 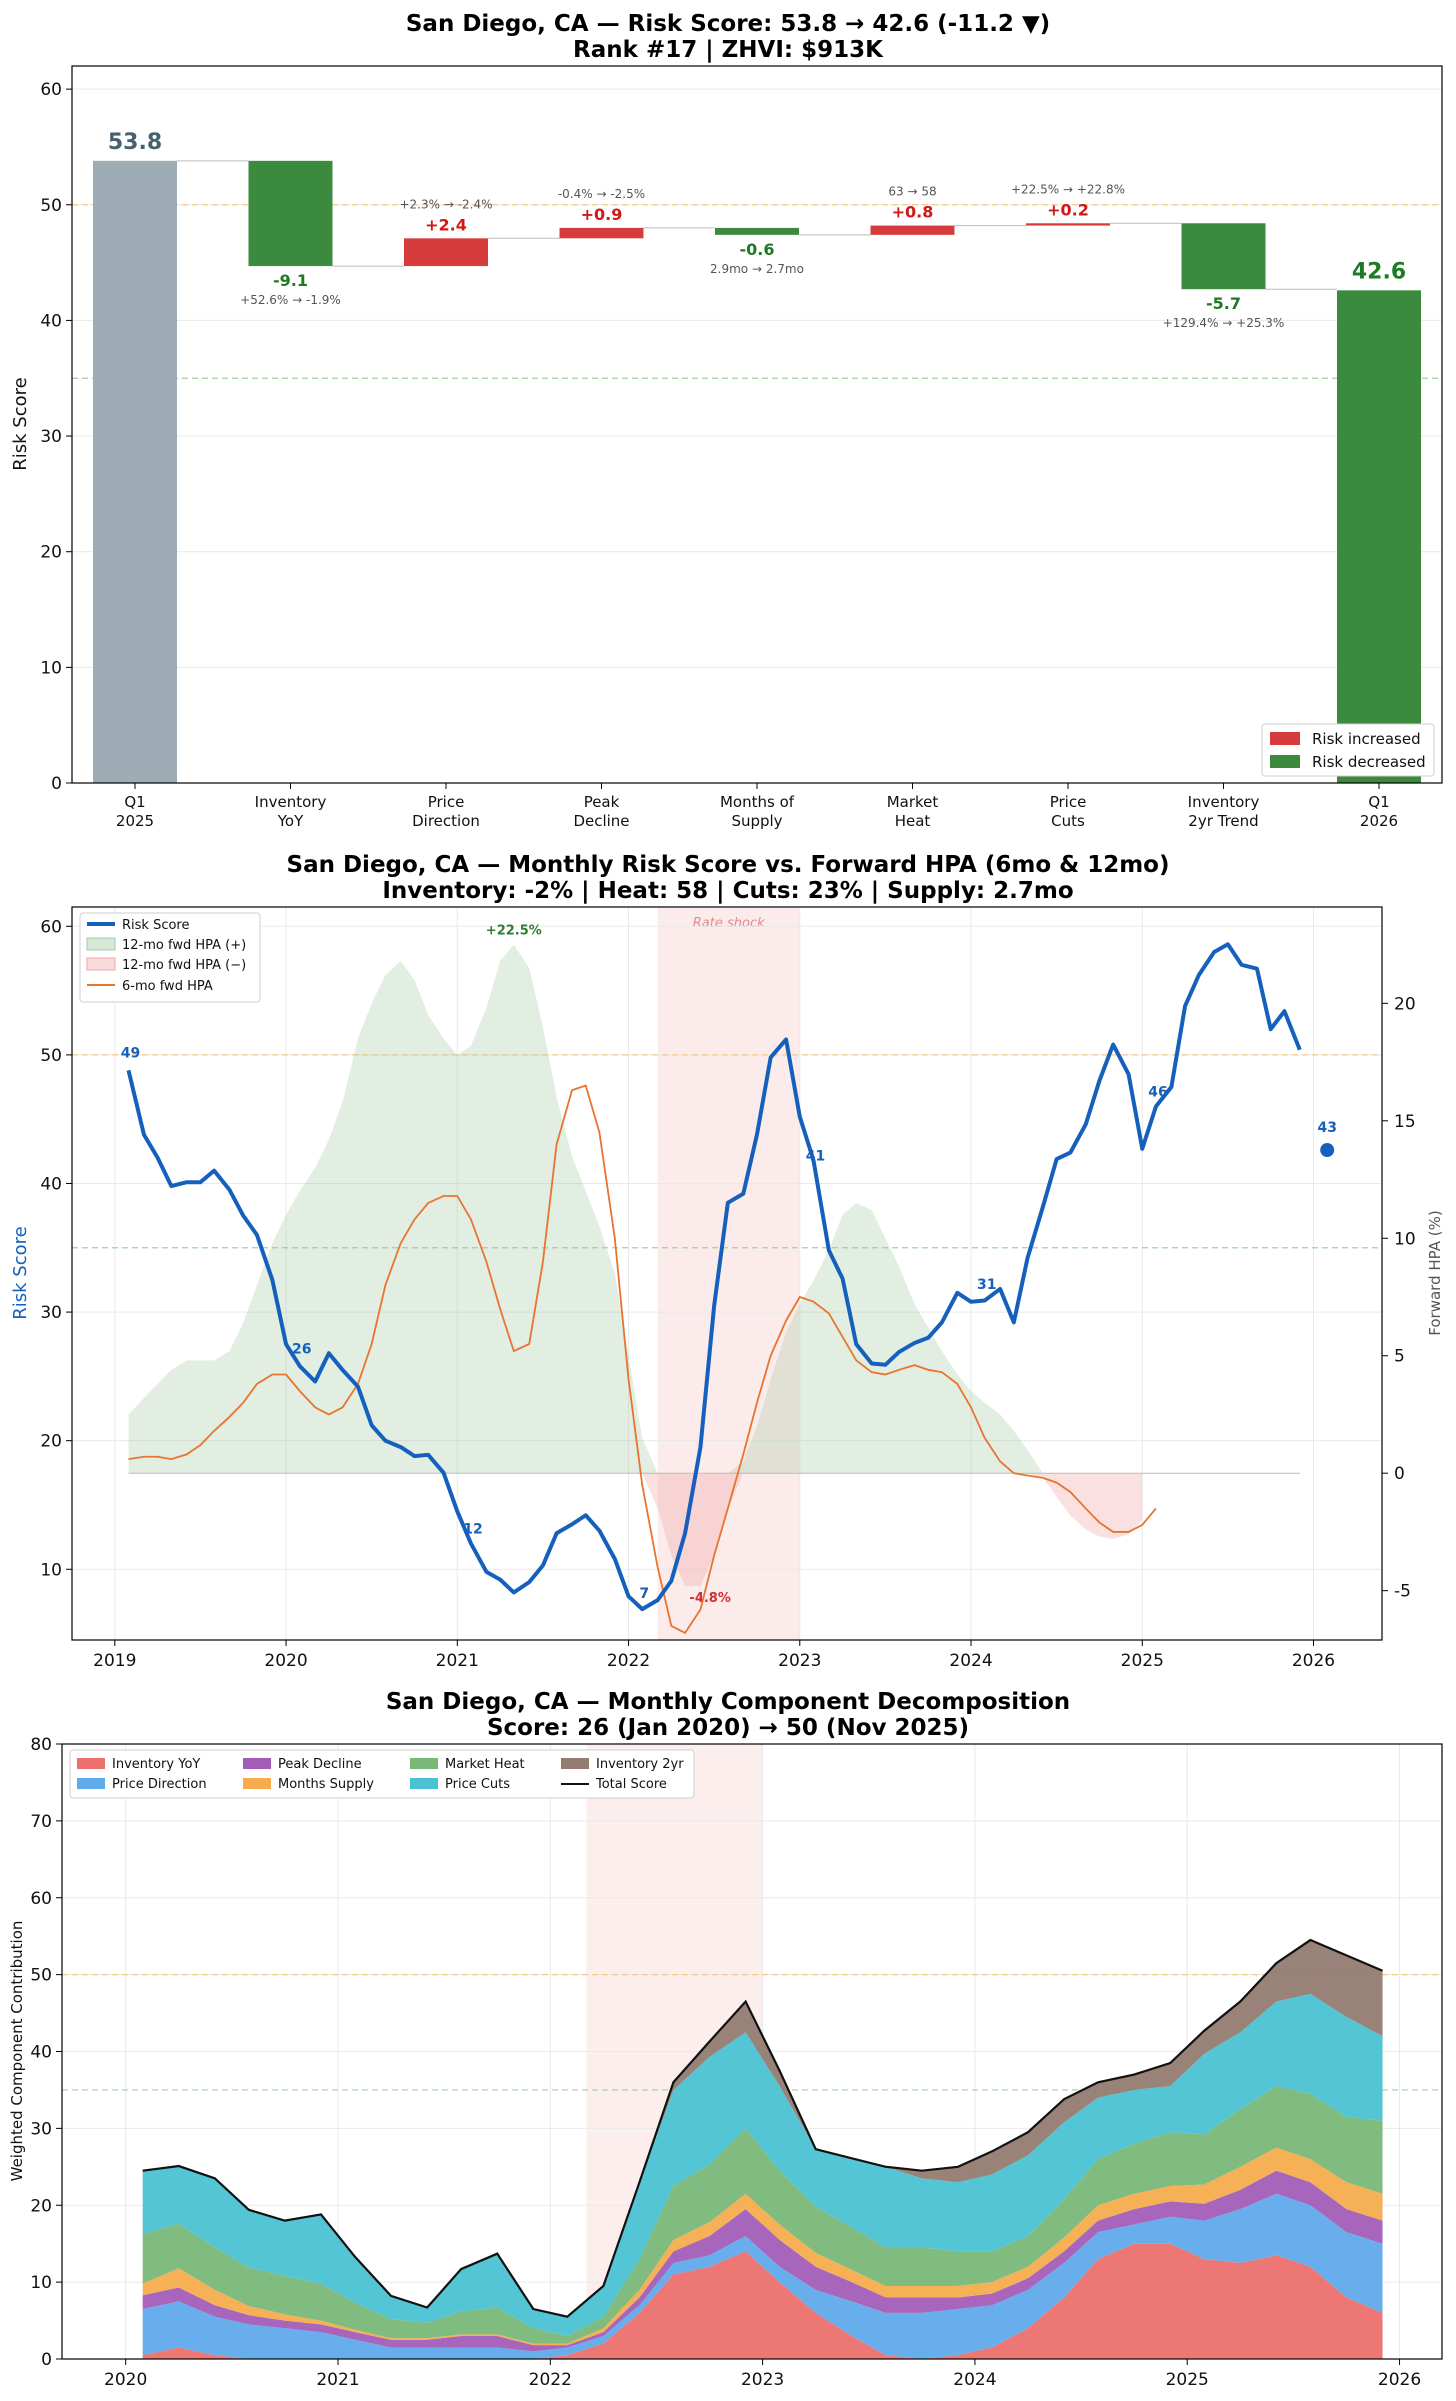 I want to click on x-tick-label: 2019, so click(x=114, y=1661).